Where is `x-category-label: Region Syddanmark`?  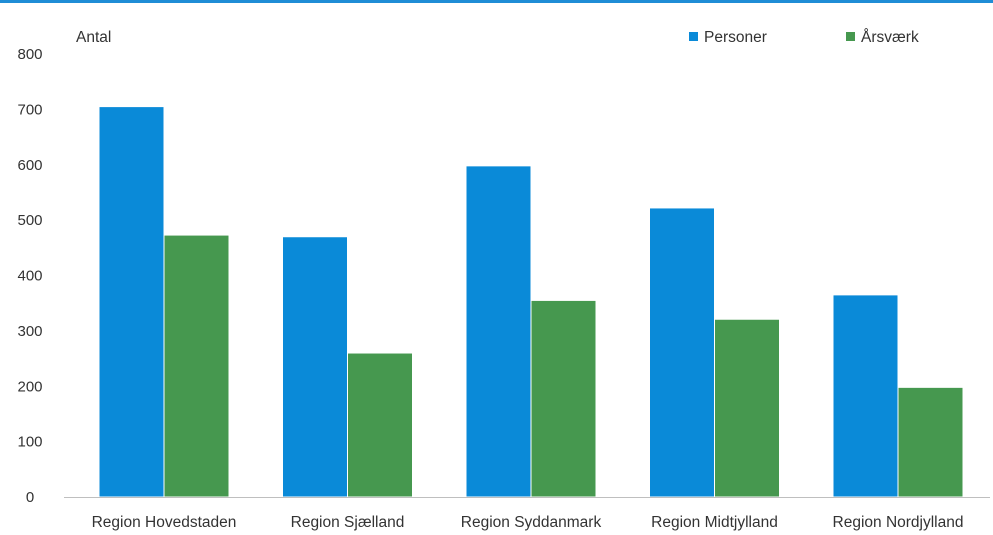
x-category-label: Region Syddanmark is located at coordinates (531, 522).